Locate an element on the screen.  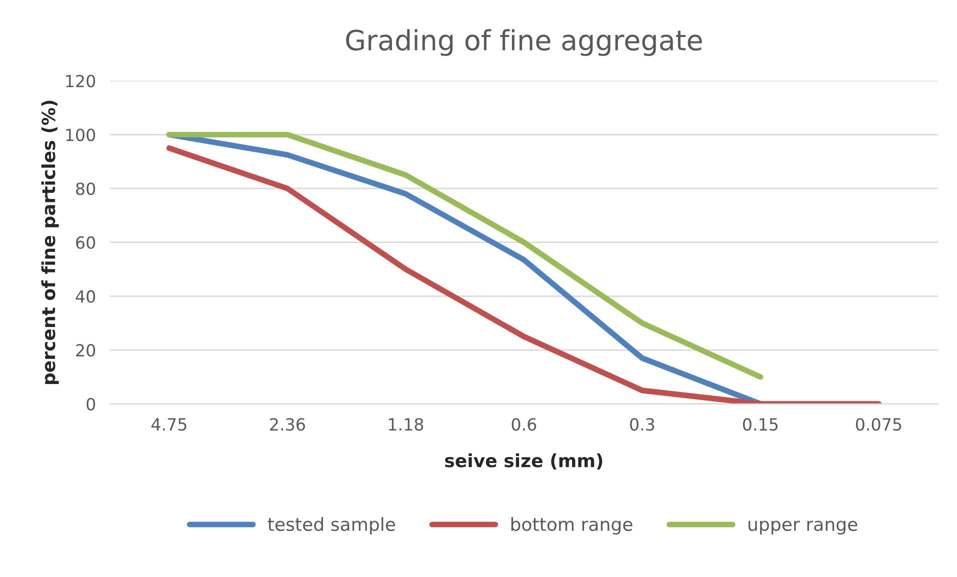
y-tick-label: 0 is located at coordinates (91, 404).